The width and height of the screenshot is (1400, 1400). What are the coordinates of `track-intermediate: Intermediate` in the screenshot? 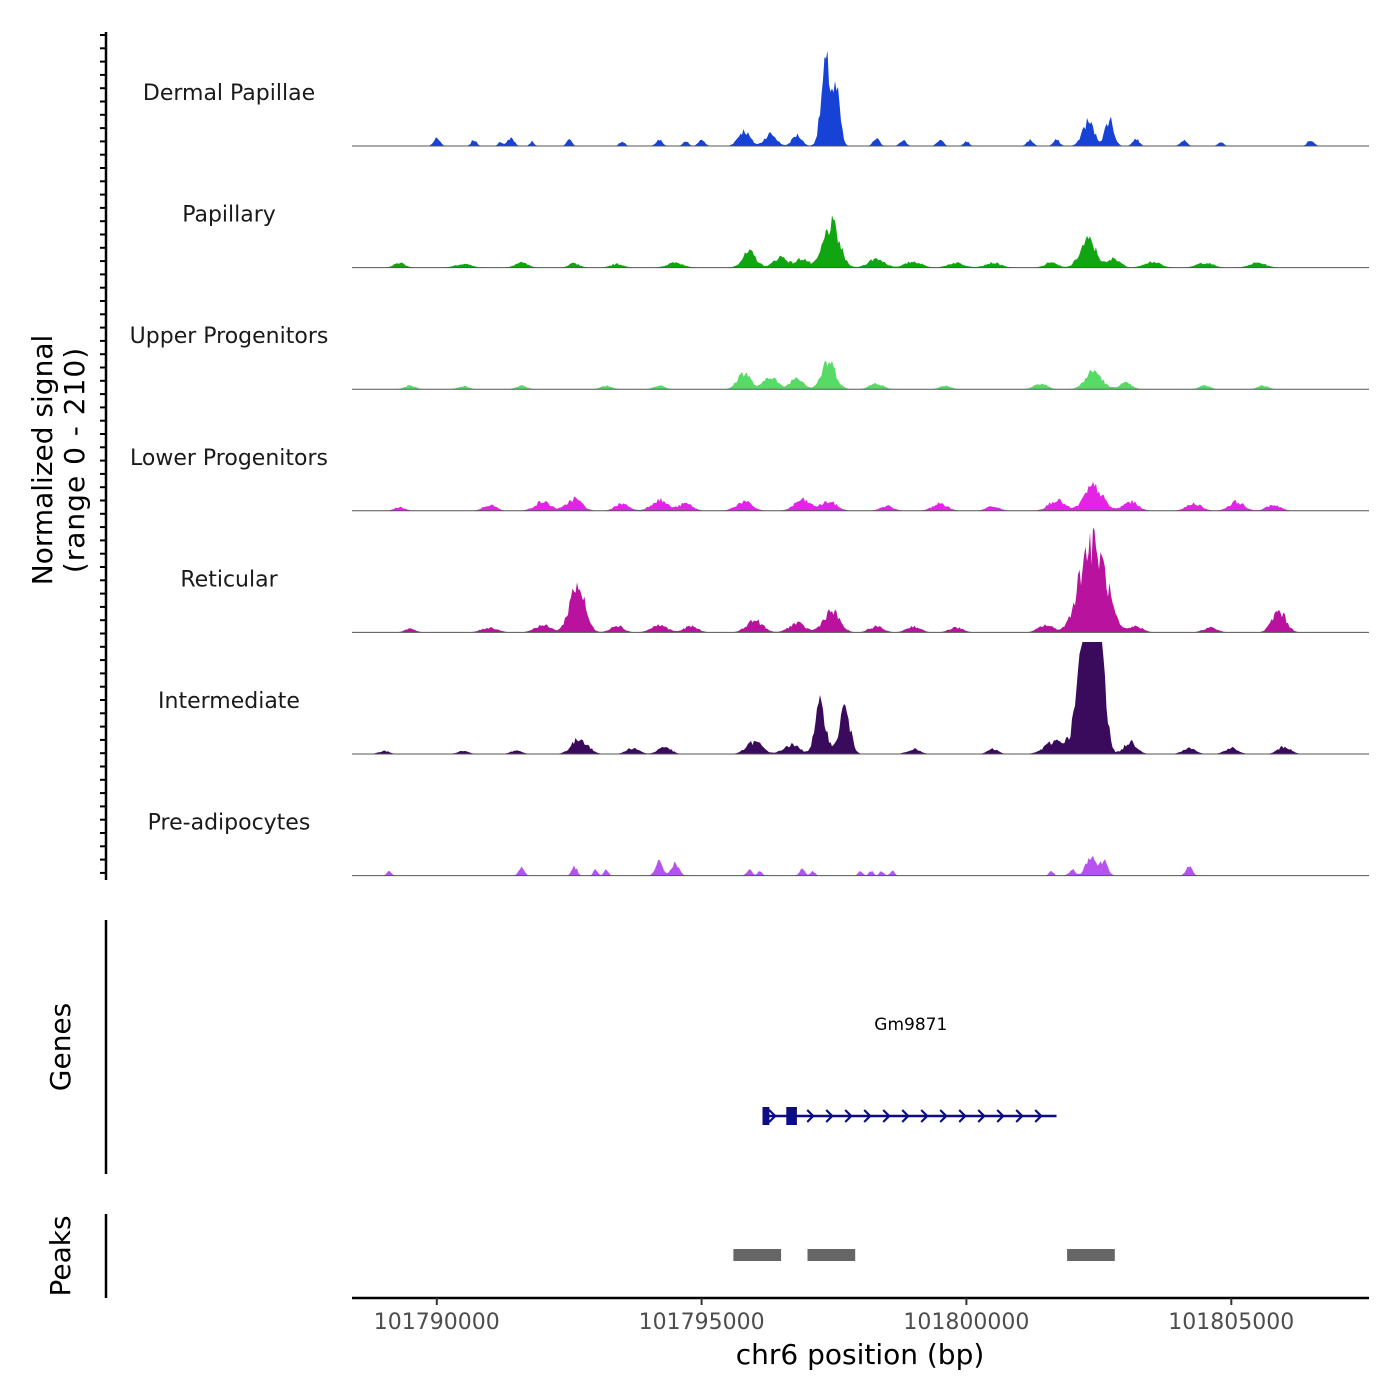 It's located at (763, 698).